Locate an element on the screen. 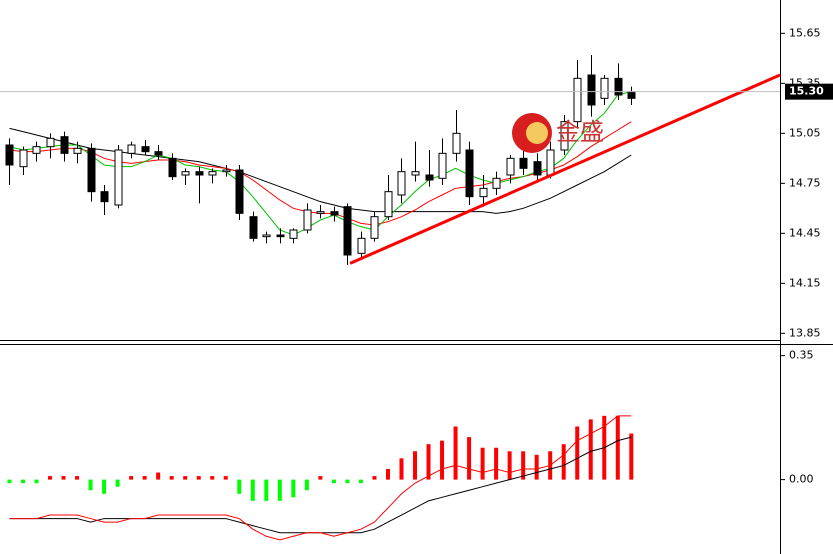 The height and width of the screenshot is (554, 833). y-tick-label: 14.45 is located at coordinates (805, 232).